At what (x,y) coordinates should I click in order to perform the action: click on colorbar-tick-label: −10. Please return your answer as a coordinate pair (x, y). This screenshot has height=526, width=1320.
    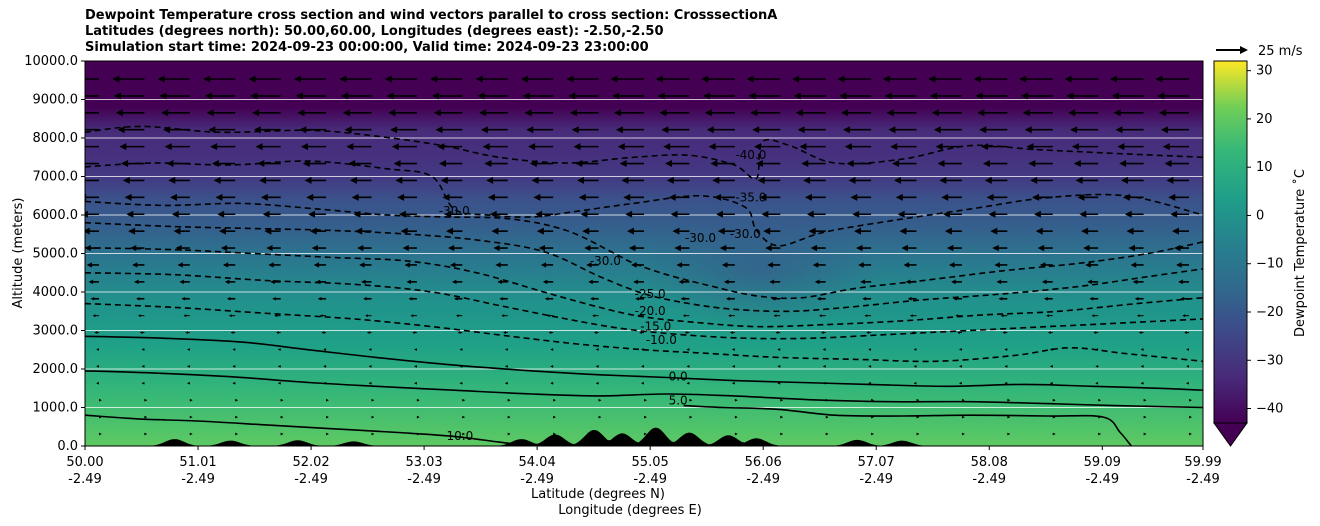
    Looking at the image, I should click on (1269, 264).